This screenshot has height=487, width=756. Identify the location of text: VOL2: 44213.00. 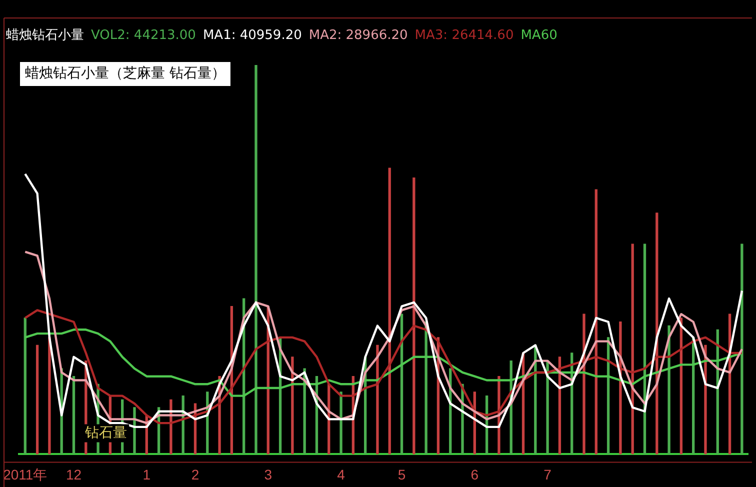
(143, 35).